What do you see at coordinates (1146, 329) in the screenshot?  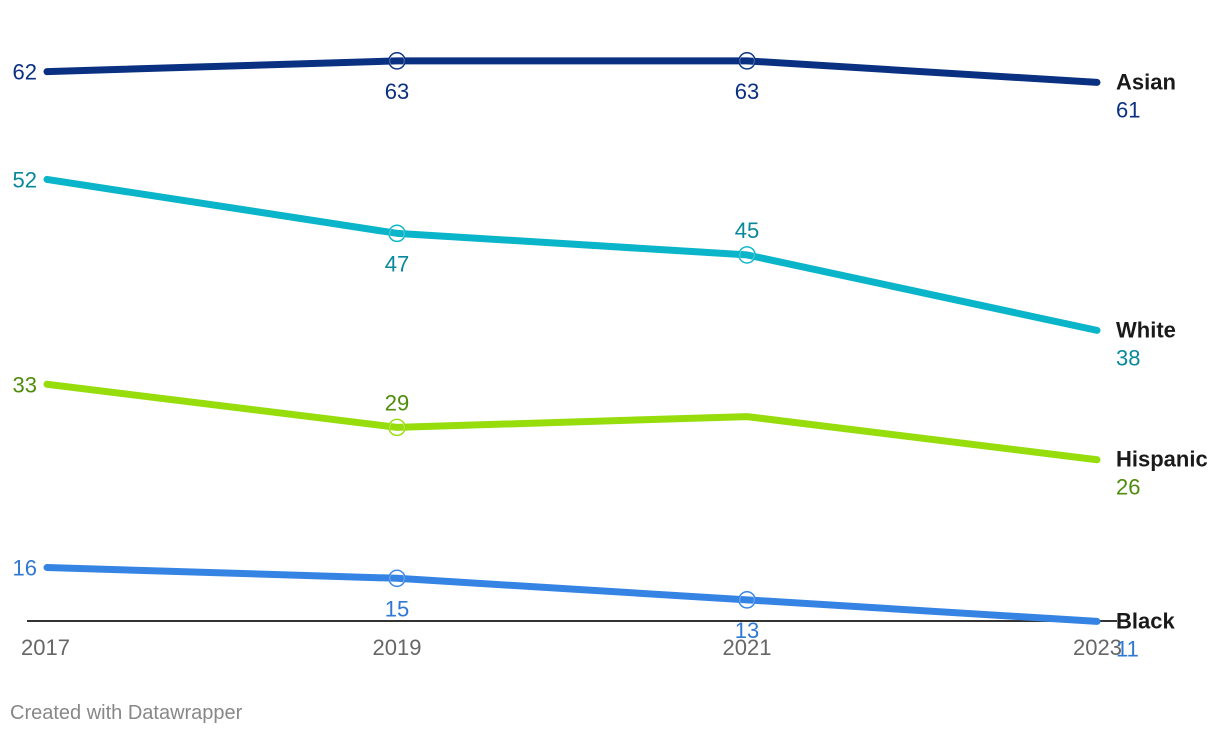 I see `series-label-white: White` at bounding box center [1146, 329].